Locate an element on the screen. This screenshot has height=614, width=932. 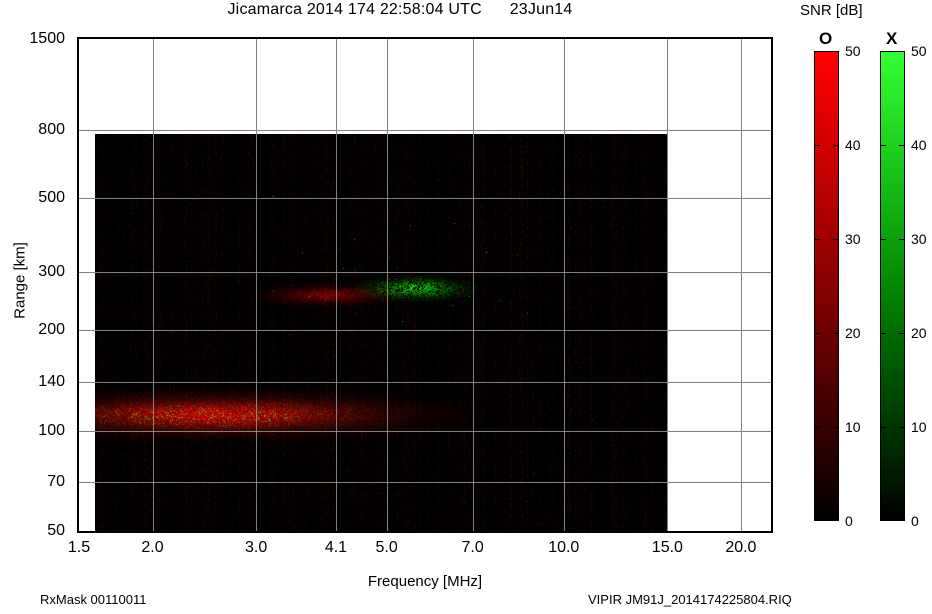
colorbar-x-header: X is located at coordinates (892, 38).